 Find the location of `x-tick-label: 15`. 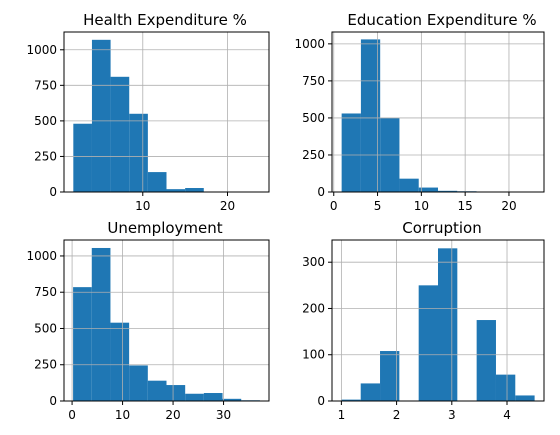

x-tick-label: 15 is located at coordinates (465, 206).